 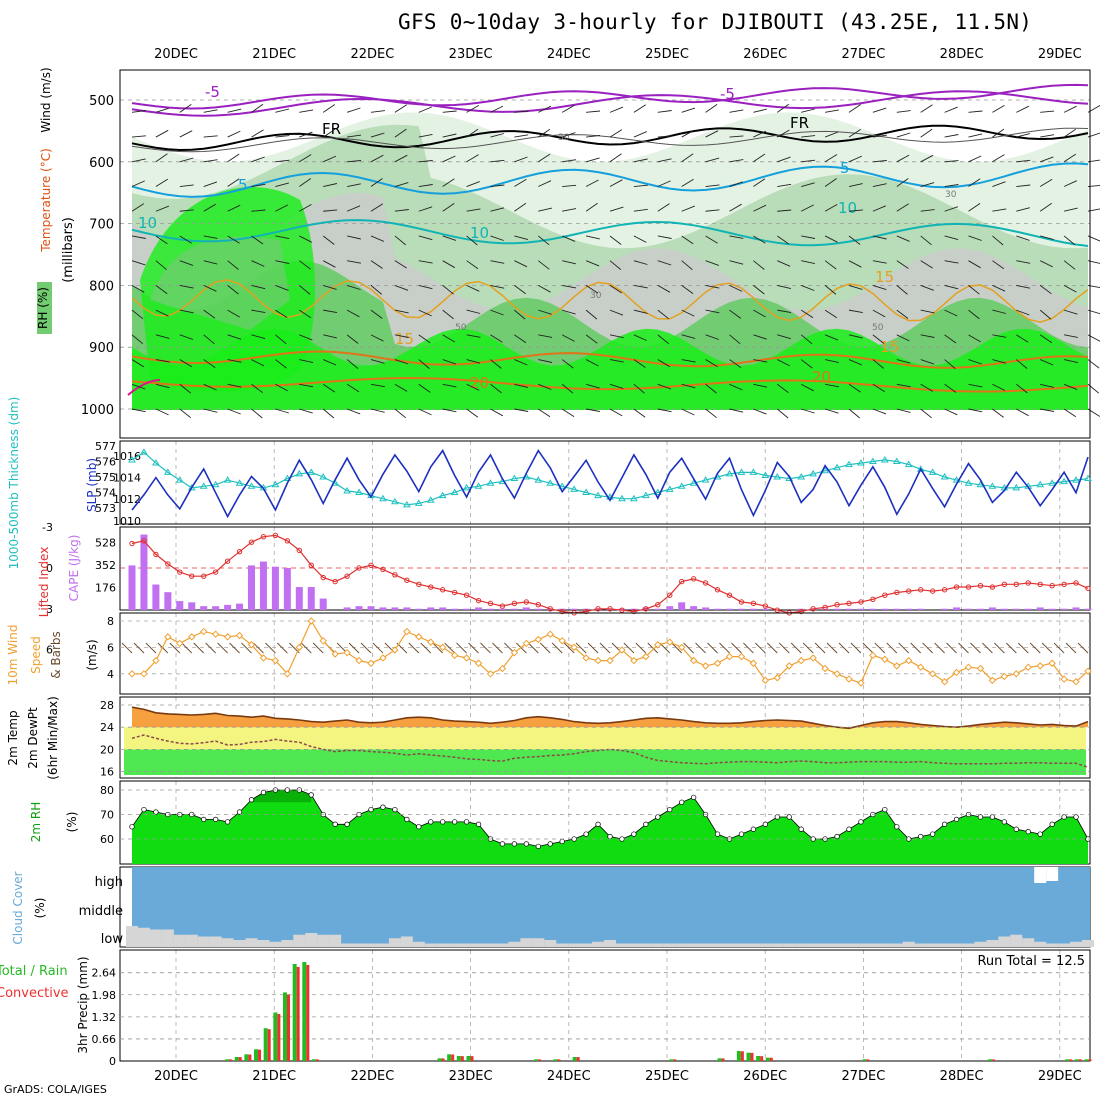 What do you see at coordinates (667, 54) in the screenshot?
I see `date-label-top: 25DEC` at bounding box center [667, 54].